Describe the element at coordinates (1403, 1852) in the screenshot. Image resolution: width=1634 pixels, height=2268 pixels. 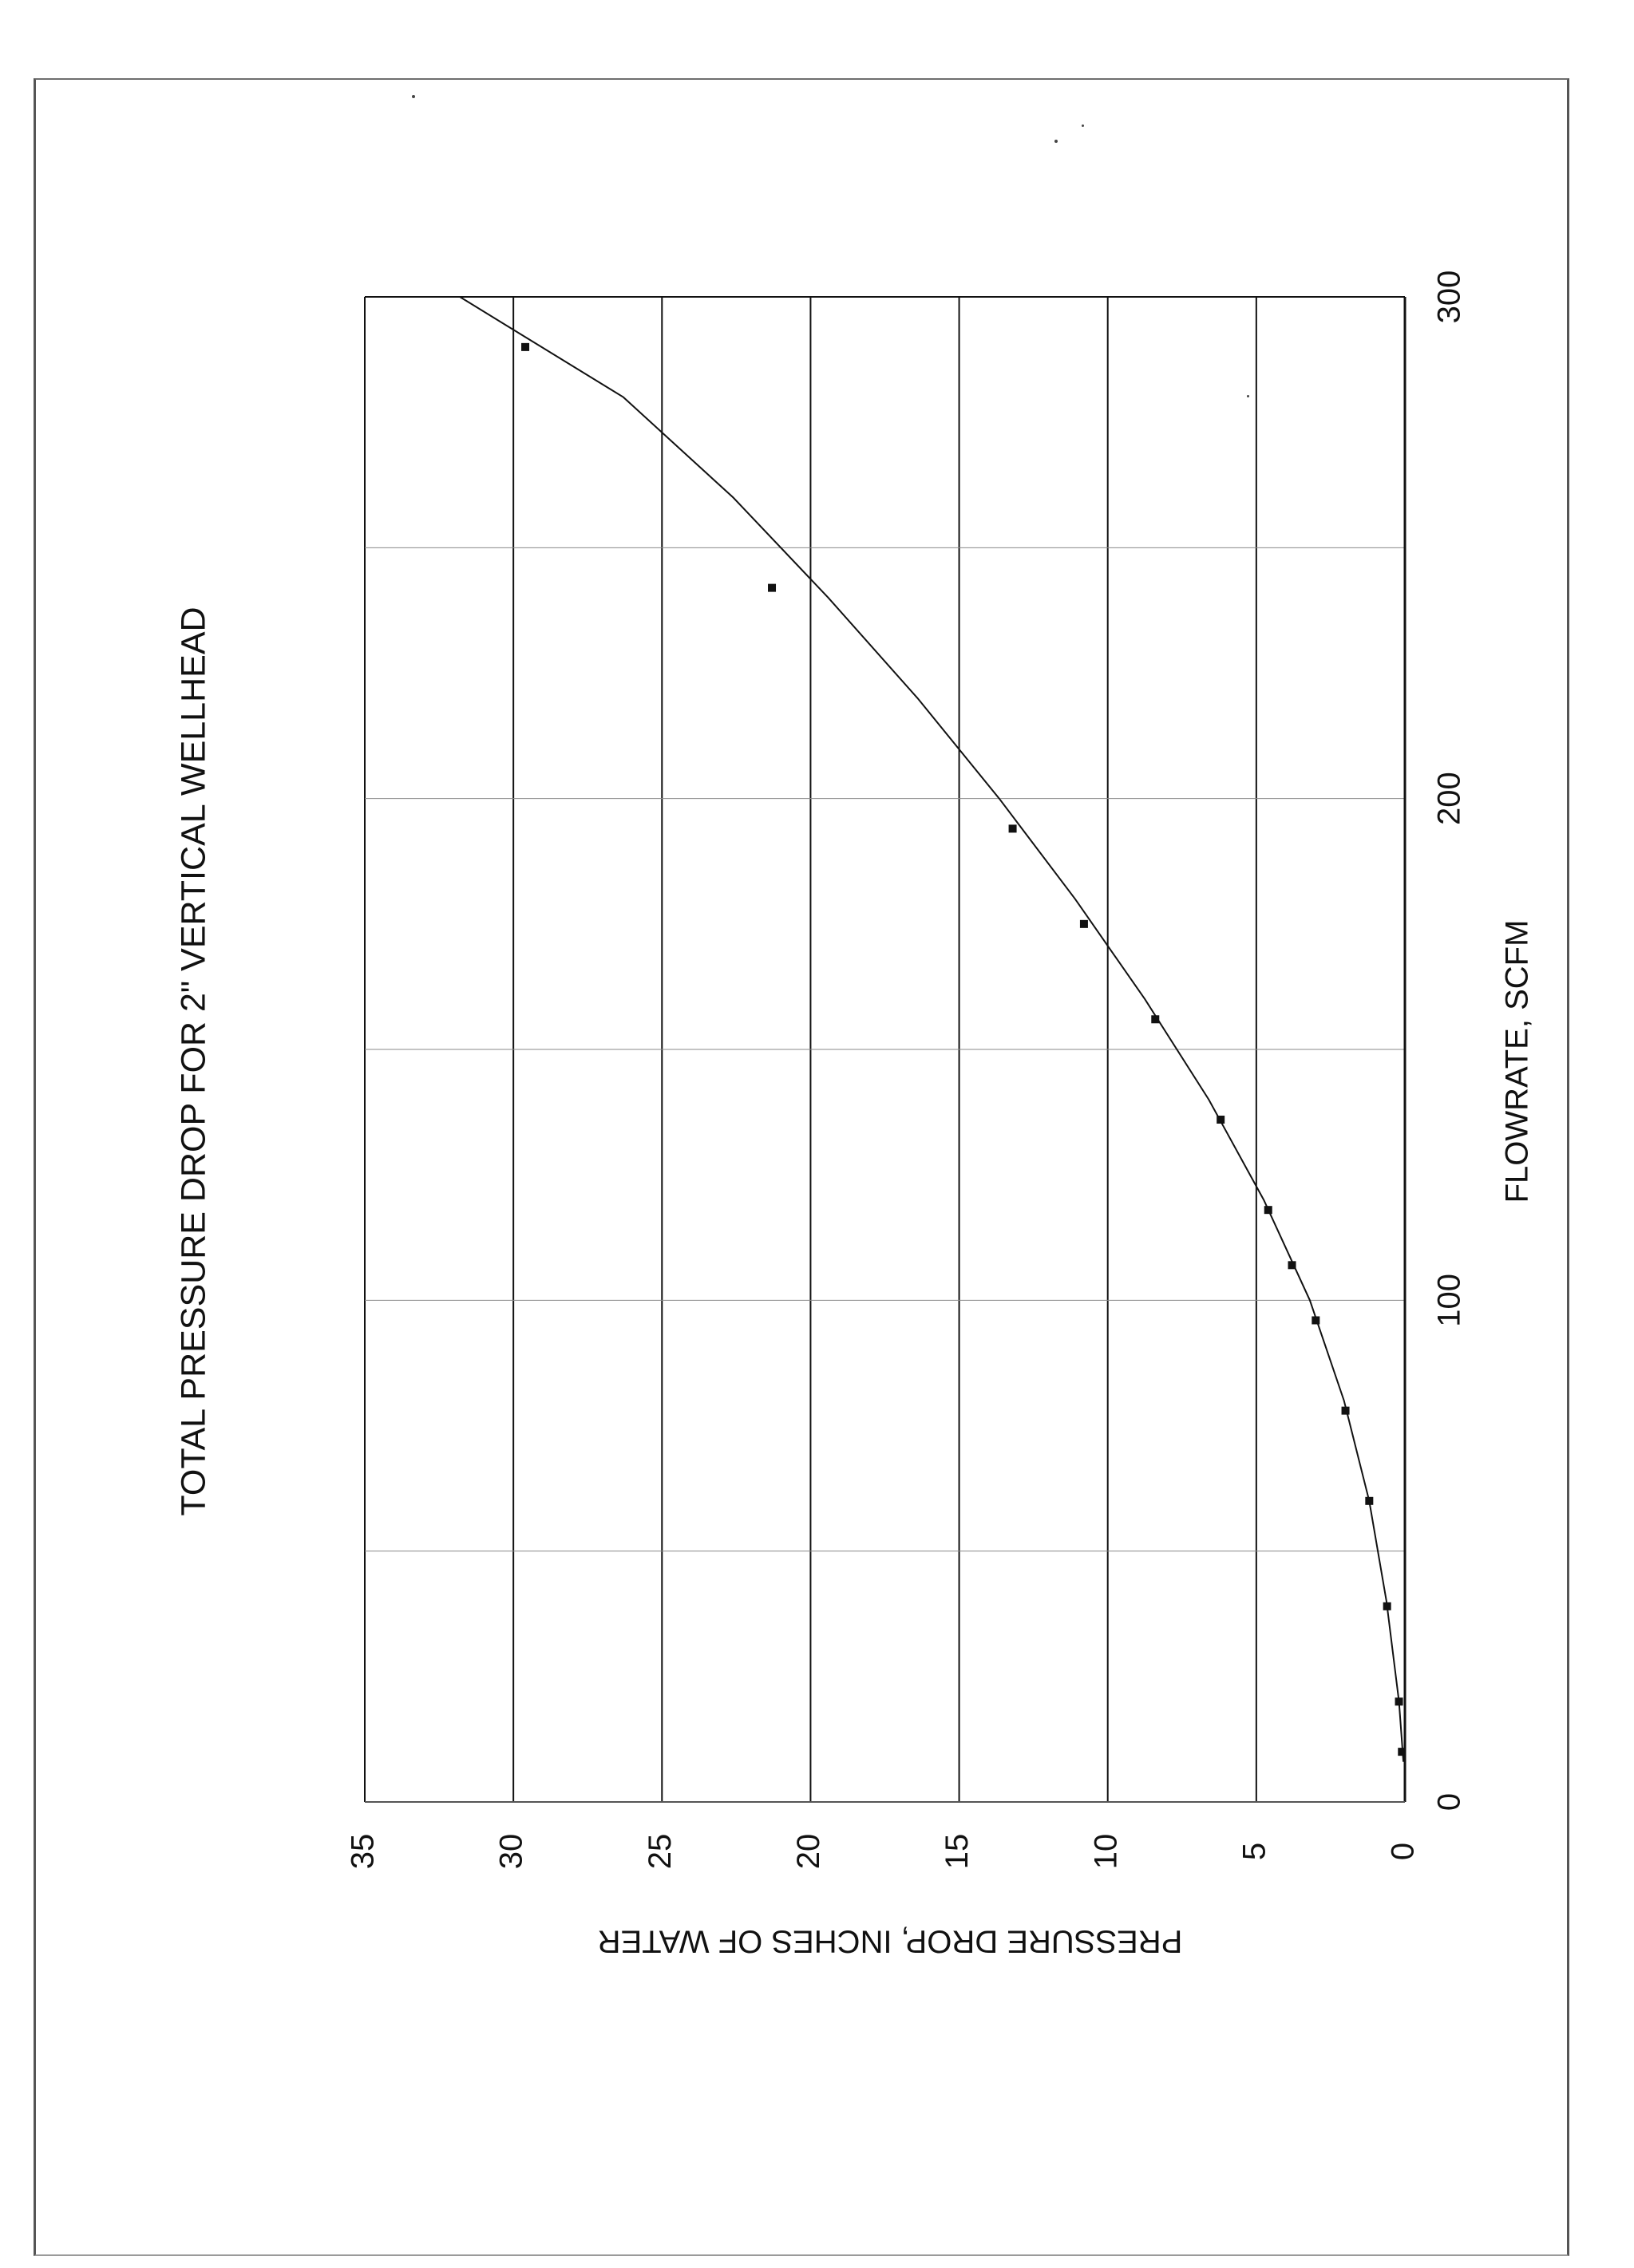
I see `y-tick-label: 0` at that location.